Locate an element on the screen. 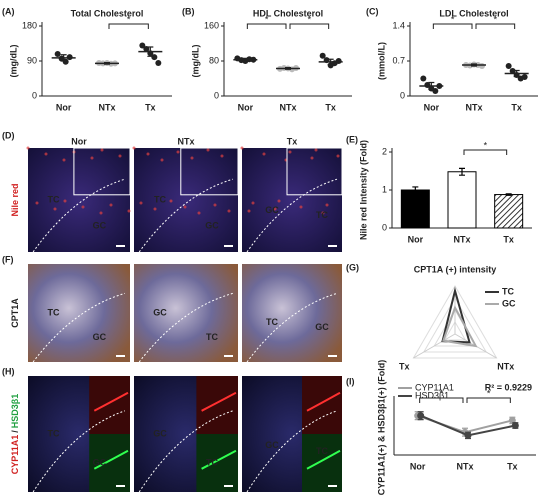  channel-green is located at coordinates (109, 463).